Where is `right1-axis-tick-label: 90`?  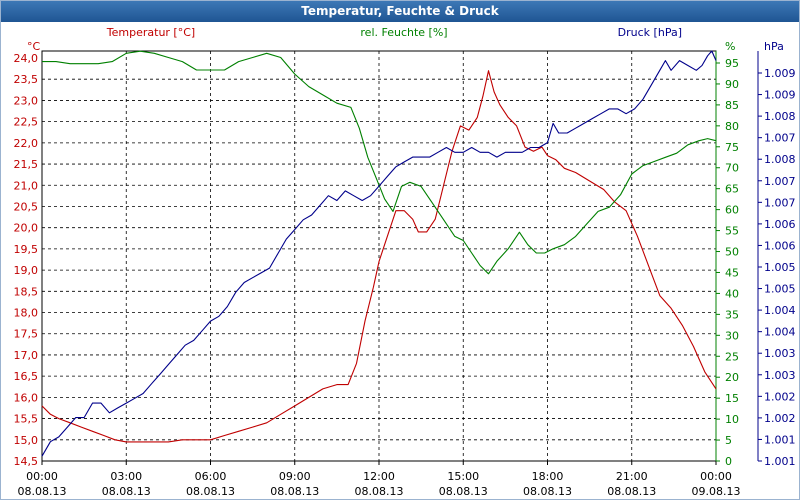
right1-axis-tick-label: 90 is located at coordinates (732, 84).